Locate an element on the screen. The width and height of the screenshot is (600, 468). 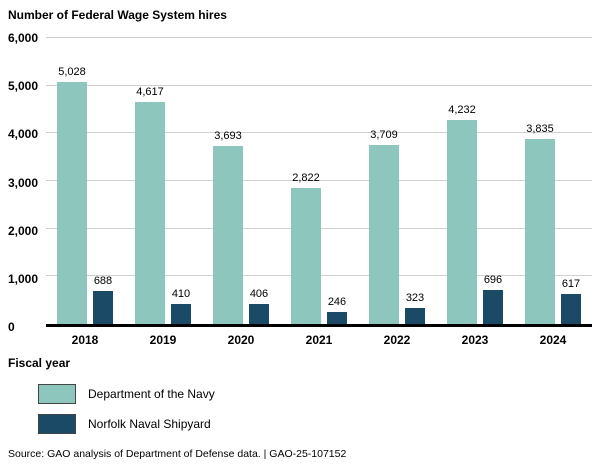
bar-value-label: 323 is located at coordinates (415, 298).